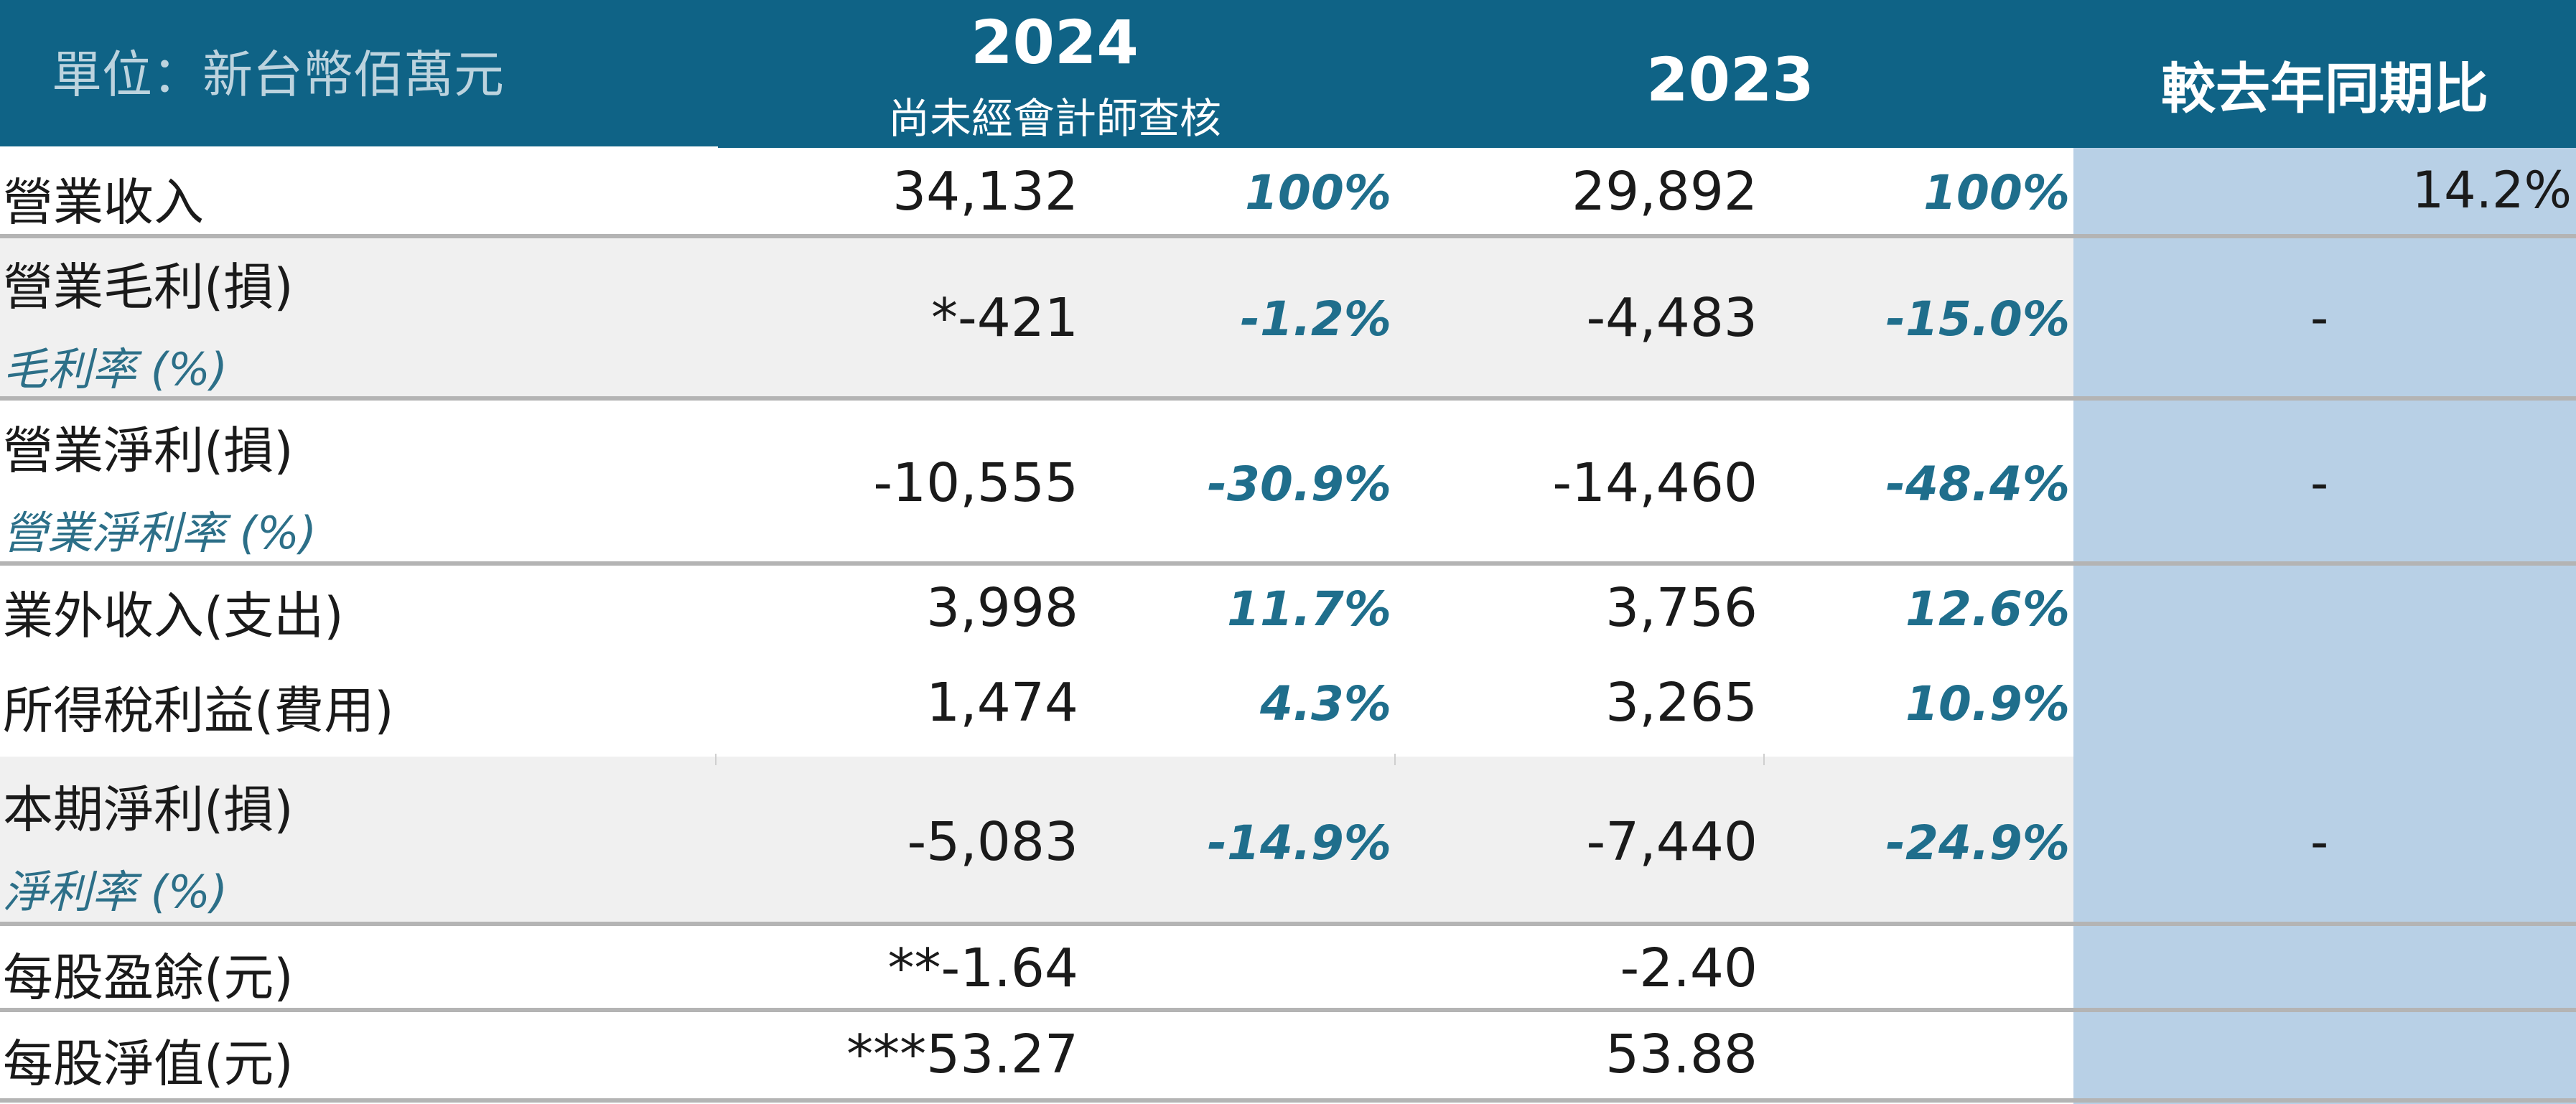  Describe the element at coordinates (148, 809) in the screenshot. I see `row-label: 本期淨利(損)` at that location.